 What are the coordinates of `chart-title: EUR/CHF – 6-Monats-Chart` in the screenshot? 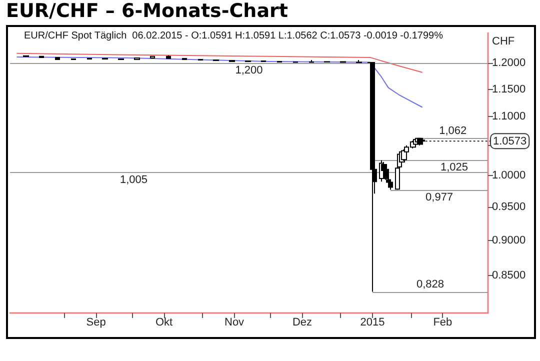 It's located at (147, 11).